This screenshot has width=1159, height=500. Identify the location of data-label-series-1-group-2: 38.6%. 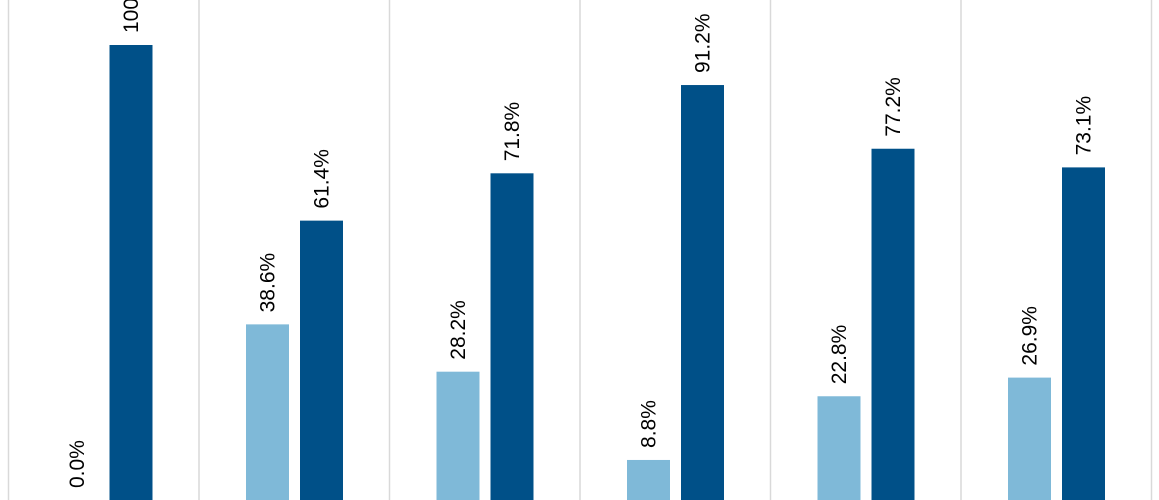
(268, 283).